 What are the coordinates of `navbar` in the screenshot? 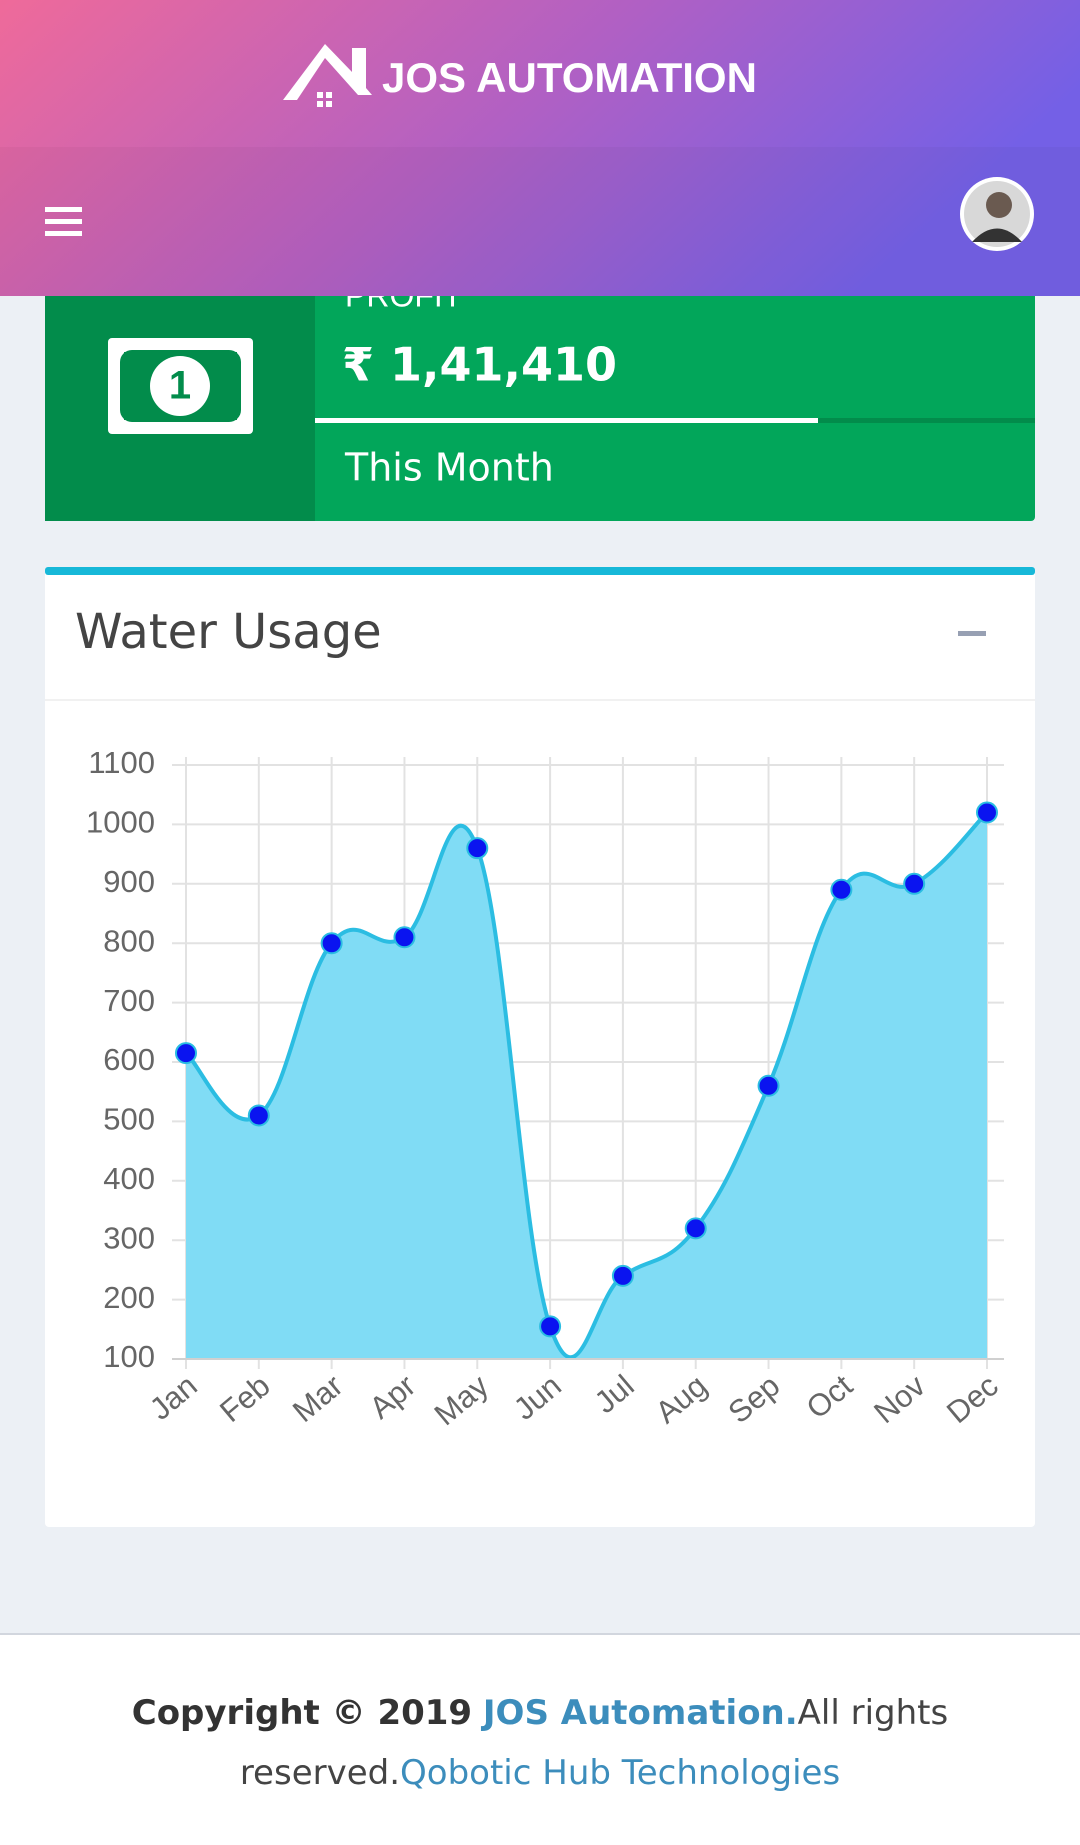 It's located at (540, 221).